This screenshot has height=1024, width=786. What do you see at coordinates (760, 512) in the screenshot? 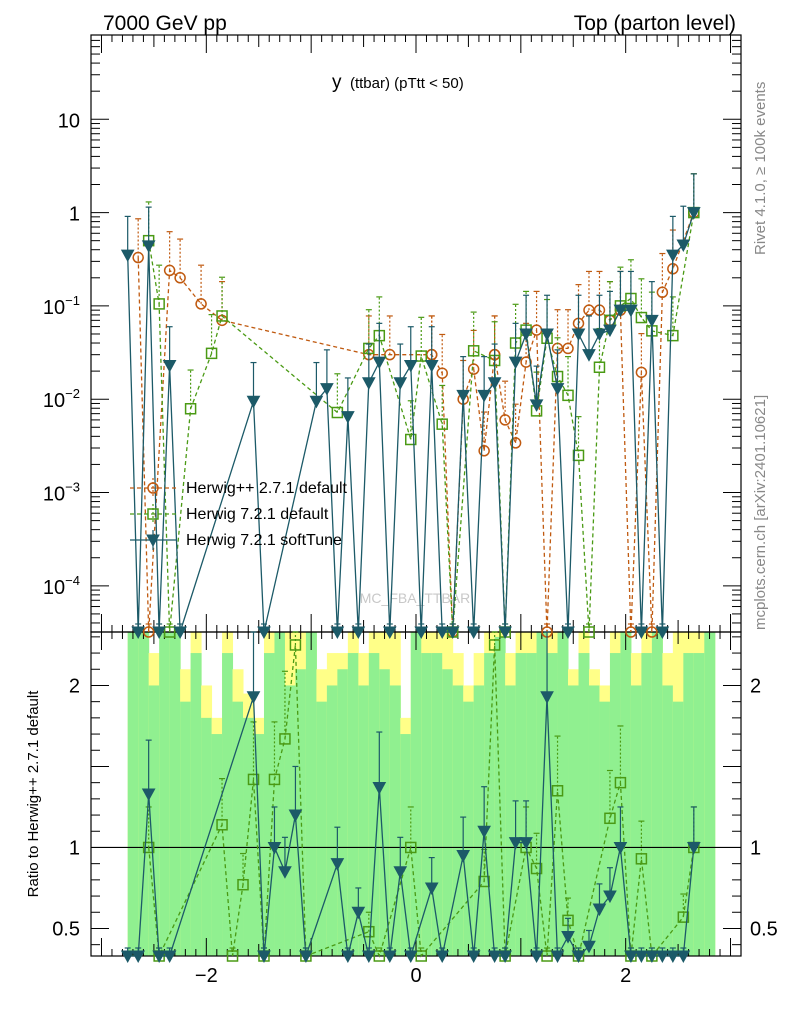
I see `mcplots-label: mcplots.cern.ch [arXiv:2401.10621]` at bounding box center [760, 512].